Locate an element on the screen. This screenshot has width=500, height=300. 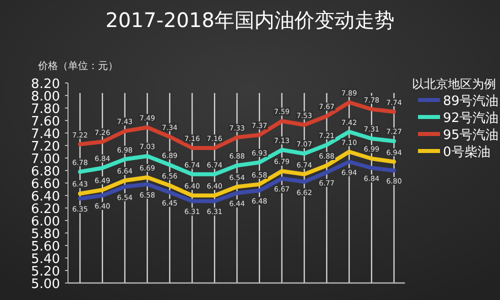
y-tick-label: 8.20 is located at coordinates (45, 84).